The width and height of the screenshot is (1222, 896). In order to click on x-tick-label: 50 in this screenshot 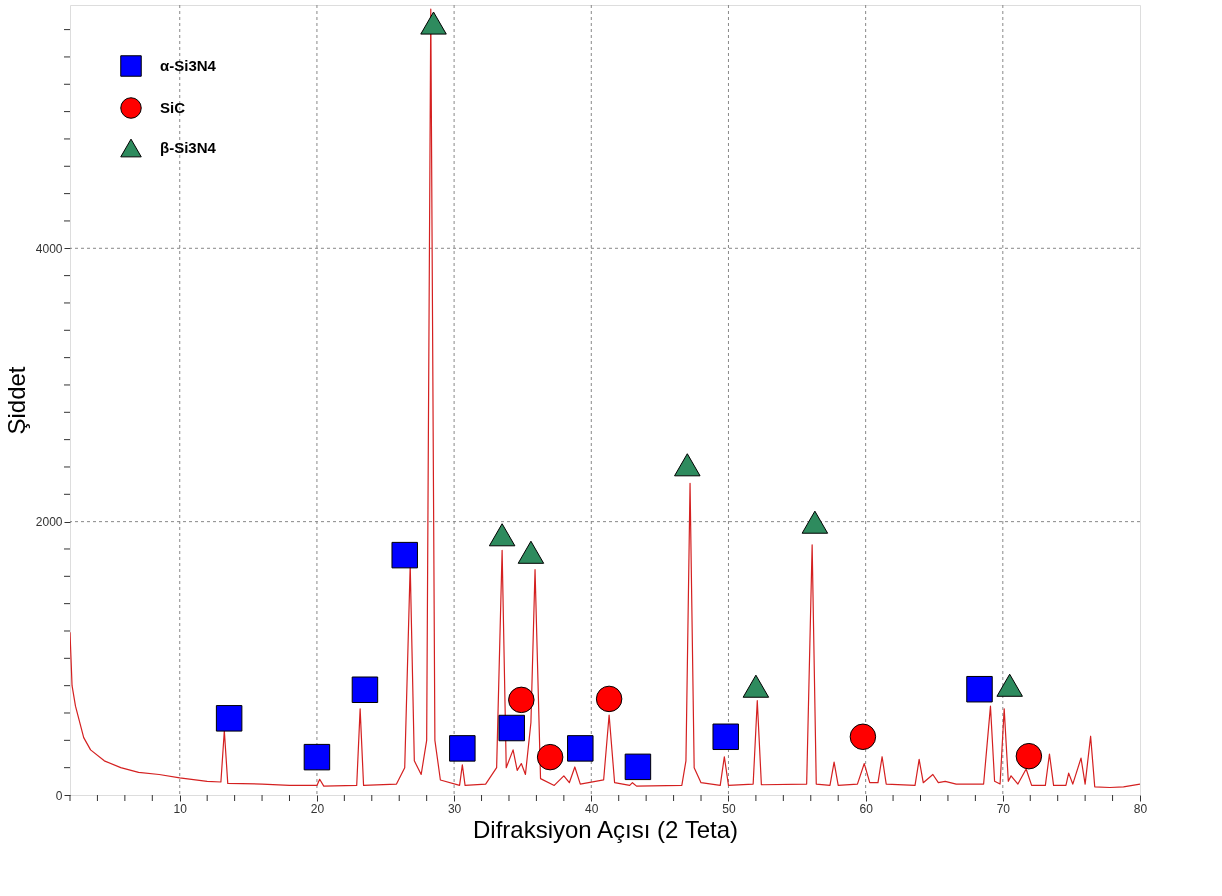, I will do `click(729, 808)`.